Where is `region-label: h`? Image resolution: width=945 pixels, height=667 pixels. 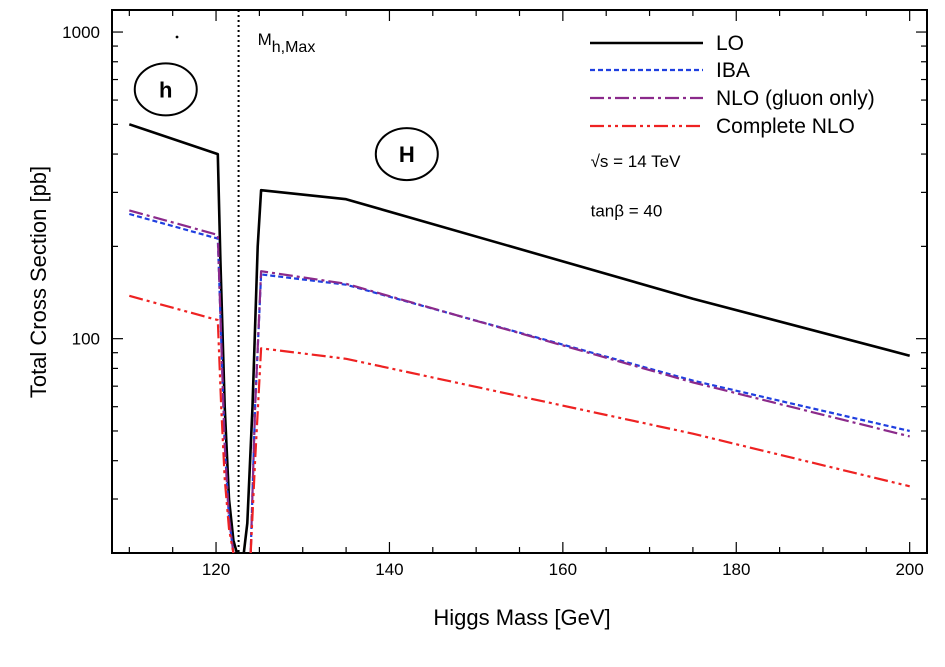
region-label: h is located at coordinates (165, 89).